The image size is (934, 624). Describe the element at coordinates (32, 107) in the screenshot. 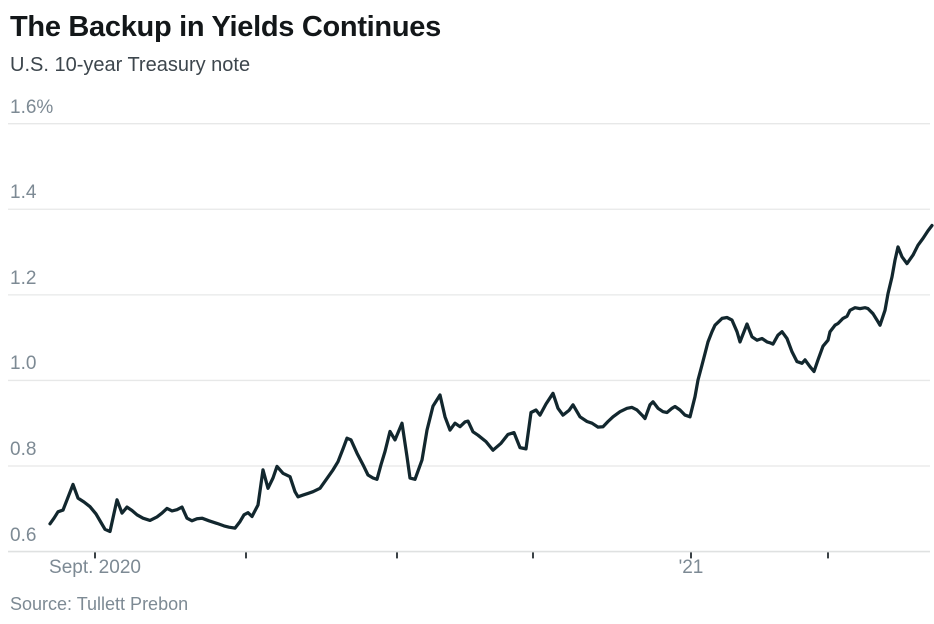

I see `y-tick-label: 1.6%` at that location.